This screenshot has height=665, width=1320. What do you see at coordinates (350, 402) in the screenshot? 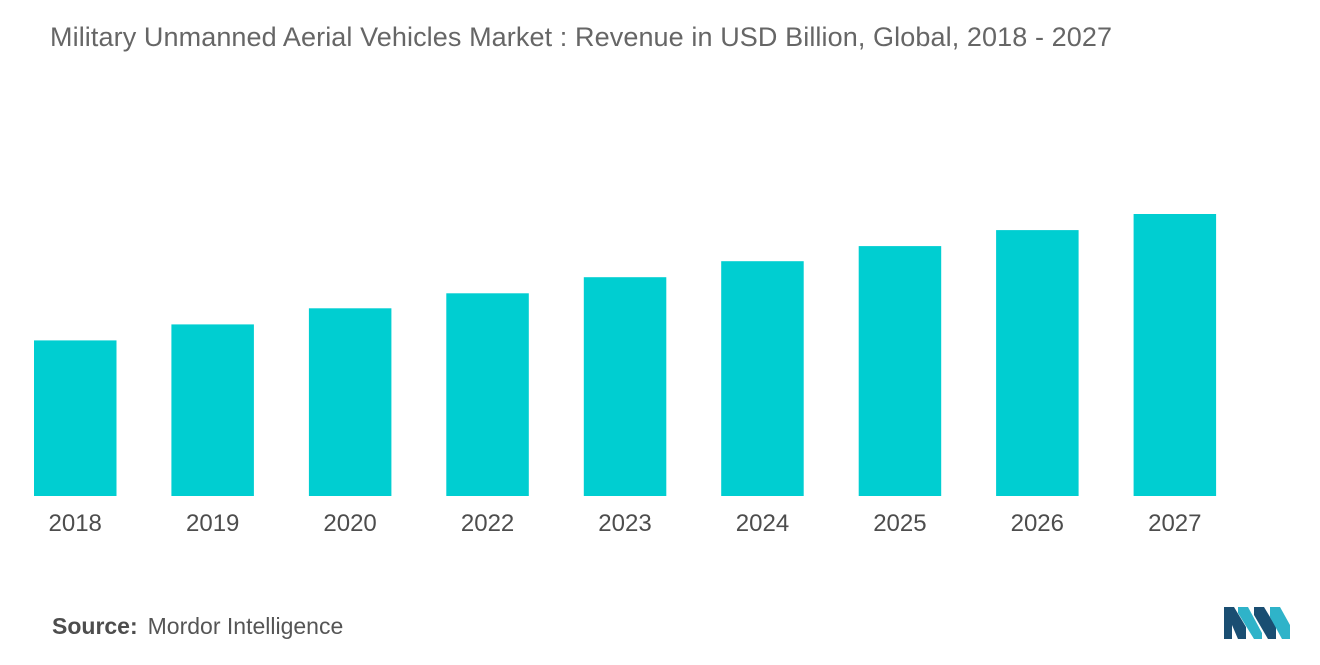
I see `bar-2020` at bounding box center [350, 402].